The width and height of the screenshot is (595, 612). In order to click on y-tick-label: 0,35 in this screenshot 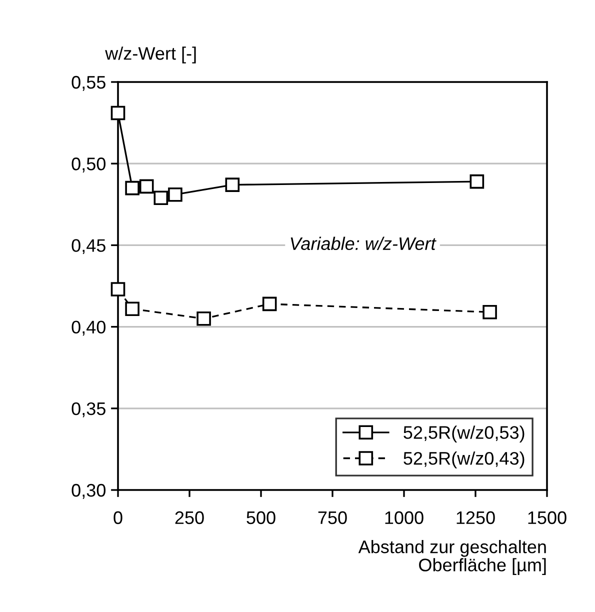, I will do `click(89, 410)`.